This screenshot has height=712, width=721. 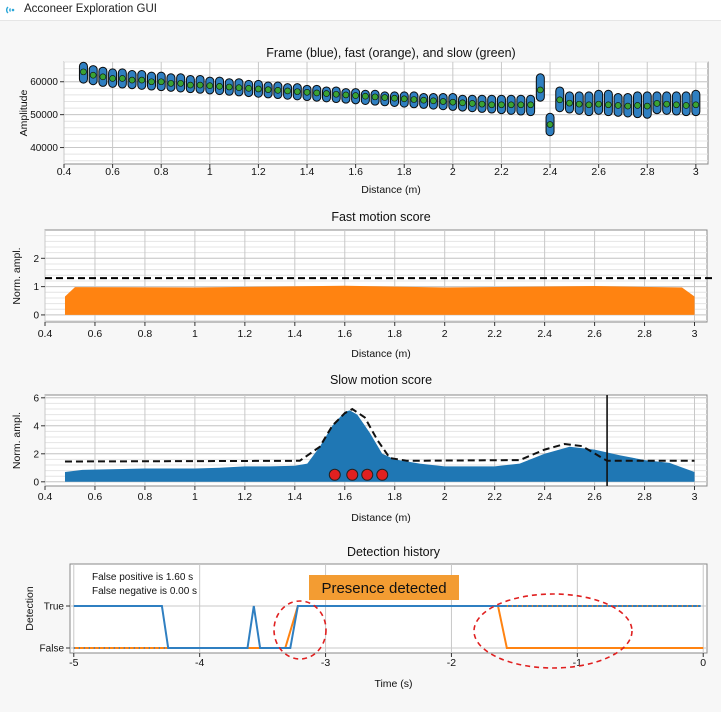 I want to click on acconeer-logo-icon, so click(x=10, y=10).